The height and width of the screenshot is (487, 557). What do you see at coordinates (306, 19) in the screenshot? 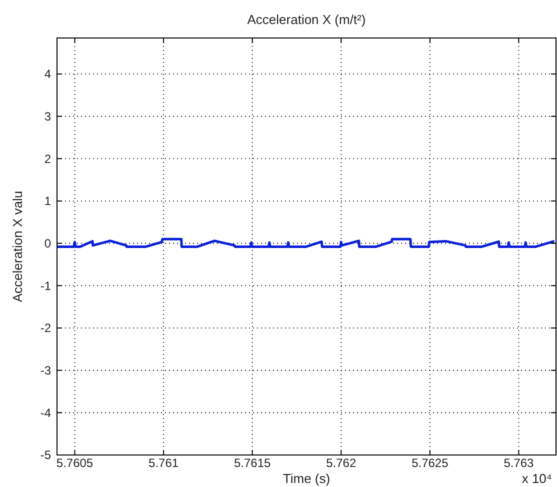
I see `chart-title: Acceleration X (m/t²)` at bounding box center [306, 19].